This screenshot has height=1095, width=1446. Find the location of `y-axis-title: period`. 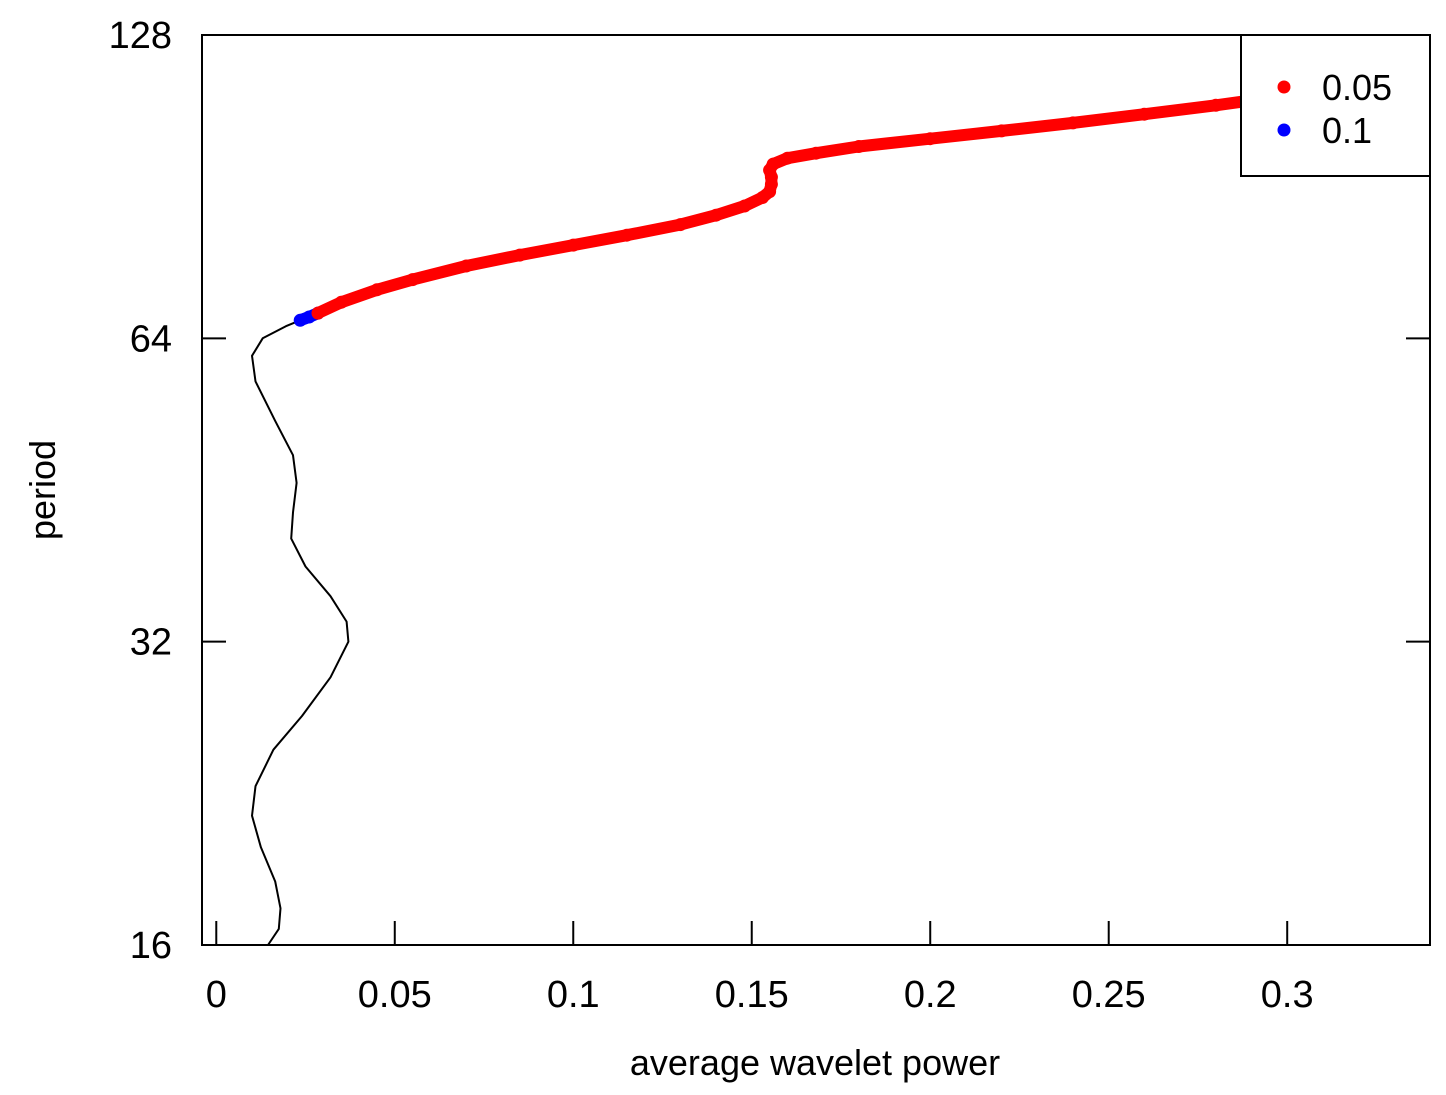

y-axis-title: period is located at coordinates (42, 490).